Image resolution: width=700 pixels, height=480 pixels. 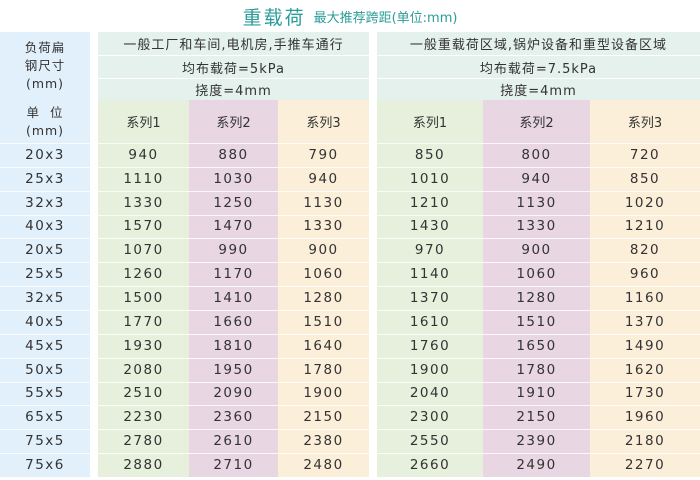 I want to click on value-cell: 2080, so click(x=143, y=369).